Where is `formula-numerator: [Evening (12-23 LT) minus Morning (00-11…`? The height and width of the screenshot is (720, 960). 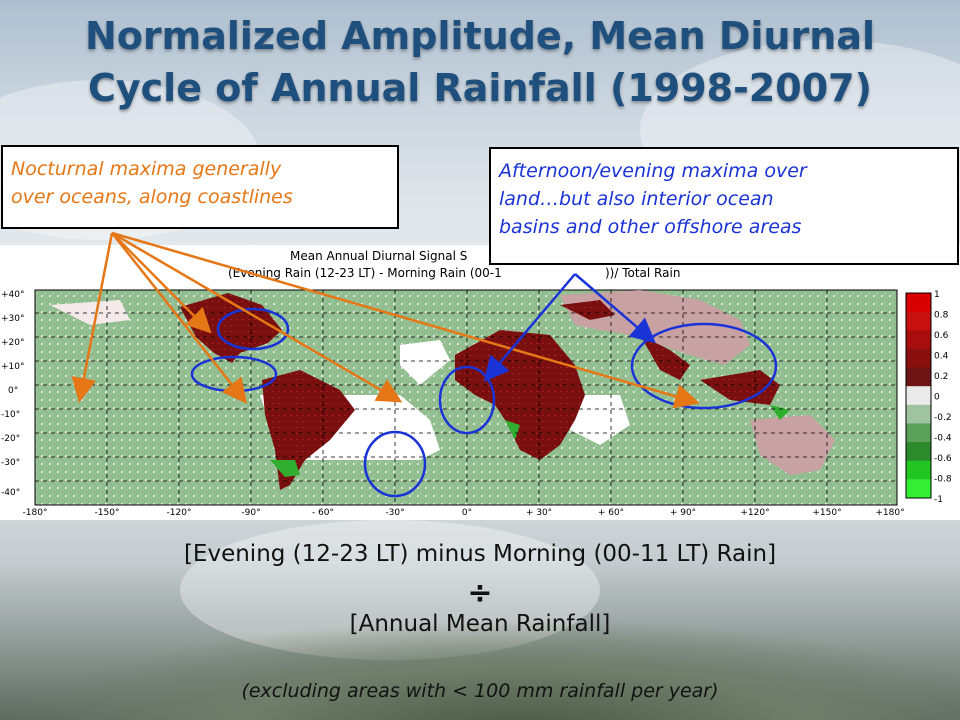
formula-numerator: [Evening (12-23 LT) minus Morning (00-11… is located at coordinates (480, 554).